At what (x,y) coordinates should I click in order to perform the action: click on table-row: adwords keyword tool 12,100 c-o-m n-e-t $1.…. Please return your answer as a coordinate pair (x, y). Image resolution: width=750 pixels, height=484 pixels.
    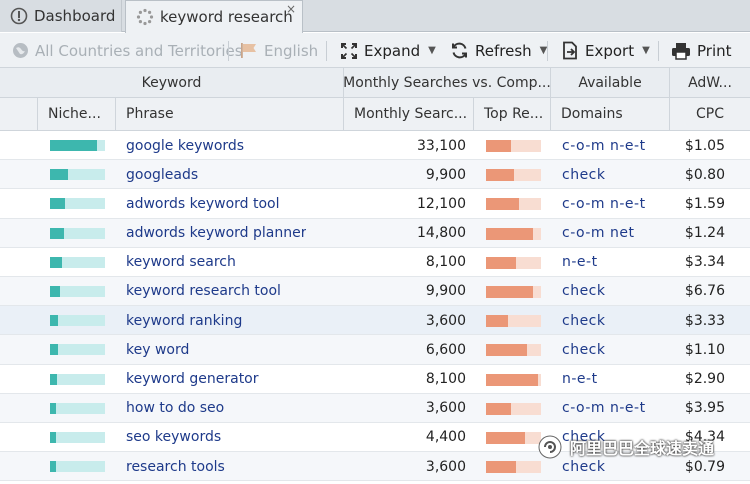
    Looking at the image, I should click on (375, 204).